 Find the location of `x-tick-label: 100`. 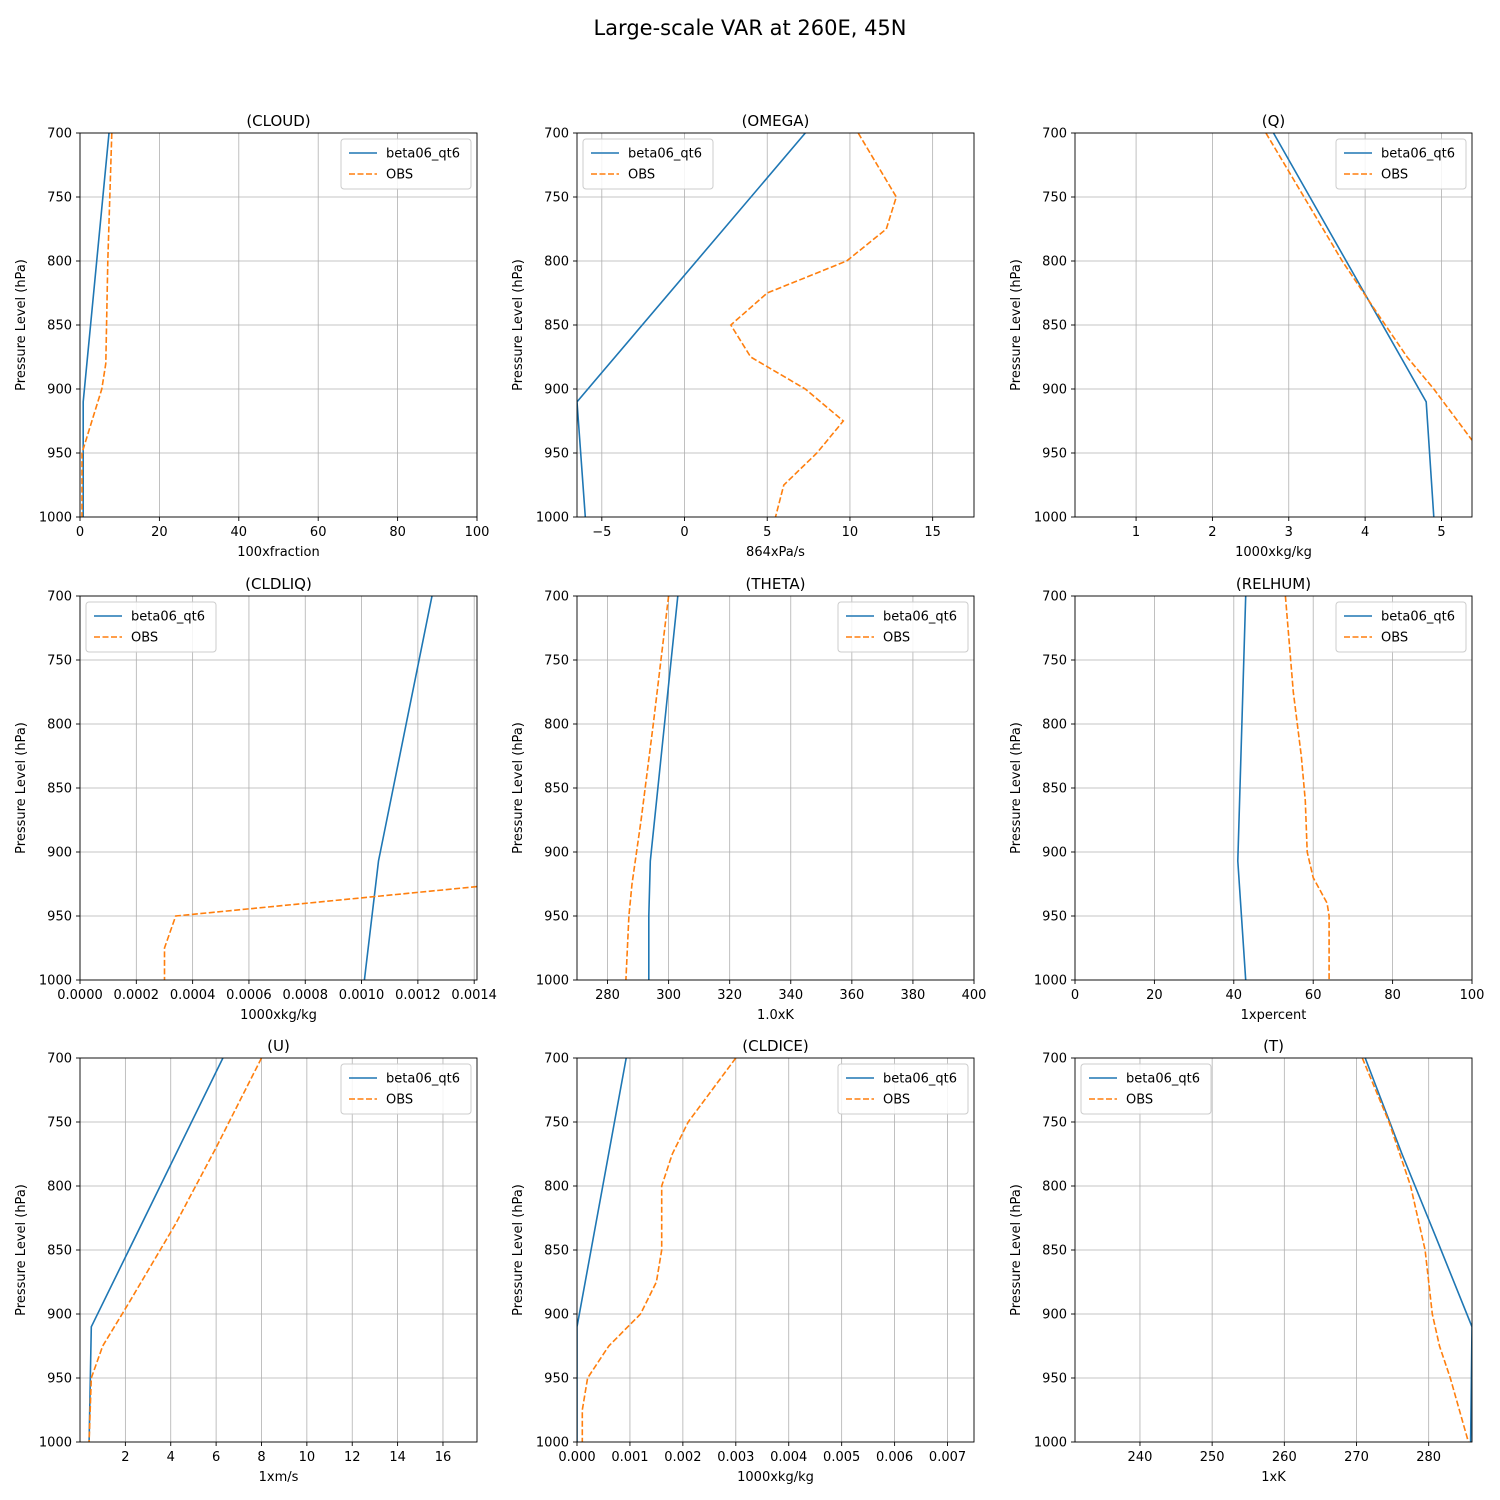

x-tick-label: 100 is located at coordinates (1472, 995).